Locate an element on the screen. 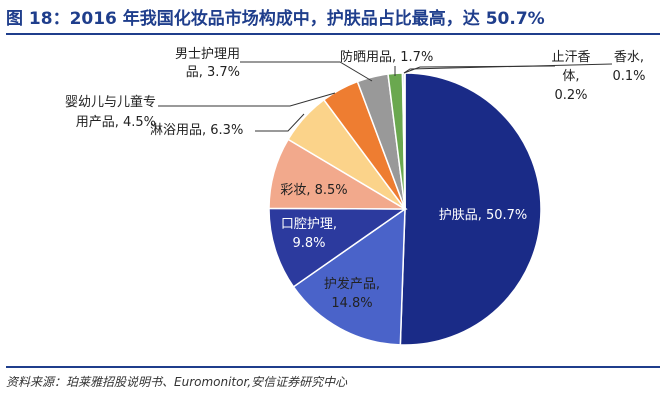 The height and width of the screenshot is (404, 666). slice-label-2-line-1: 护发产品, is located at coordinates (352, 284).